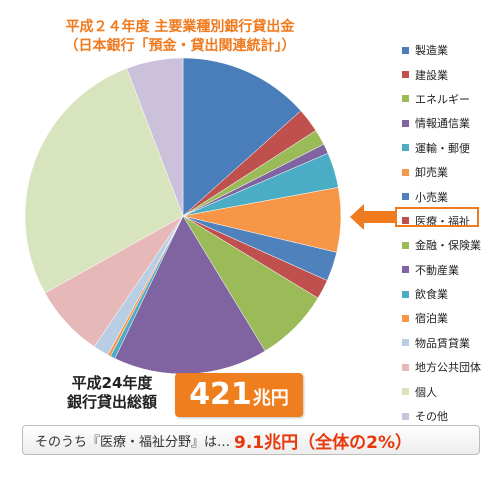 The image size is (500, 500). Describe the element at coordinates (426, 392) in the screenshot. I see `legend-label: 個人` at that location.